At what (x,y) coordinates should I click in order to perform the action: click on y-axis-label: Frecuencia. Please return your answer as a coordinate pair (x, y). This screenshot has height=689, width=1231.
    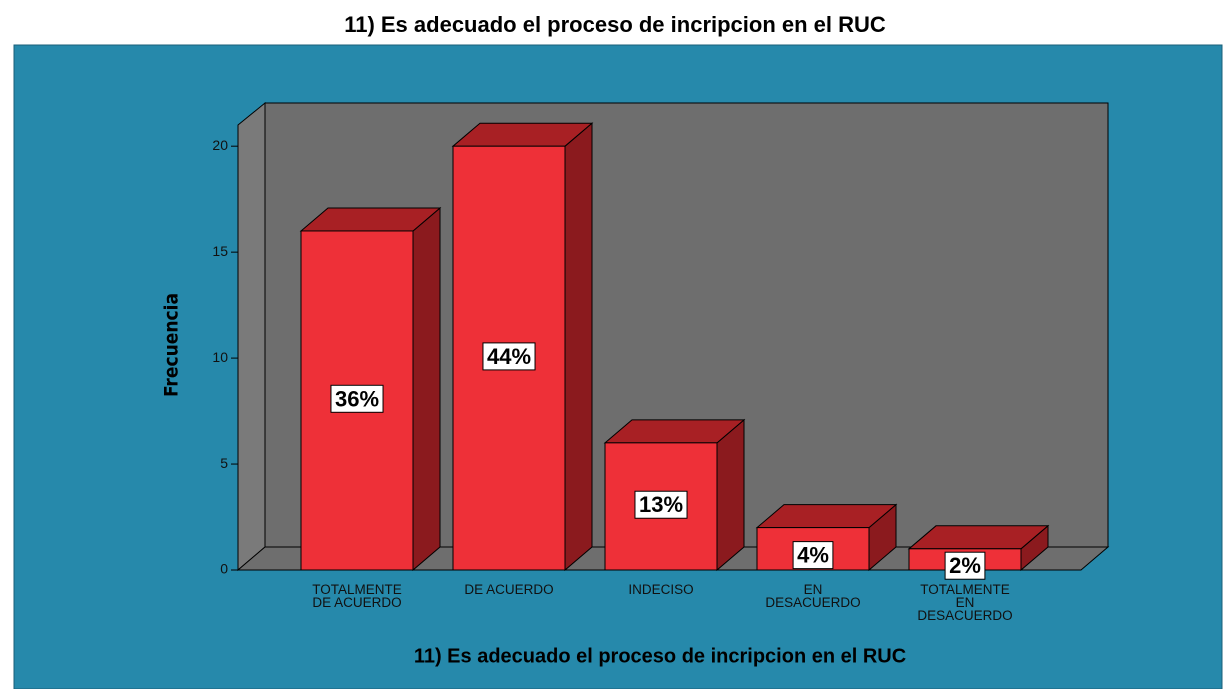
    Looking at the image, I should click on (172, 345).